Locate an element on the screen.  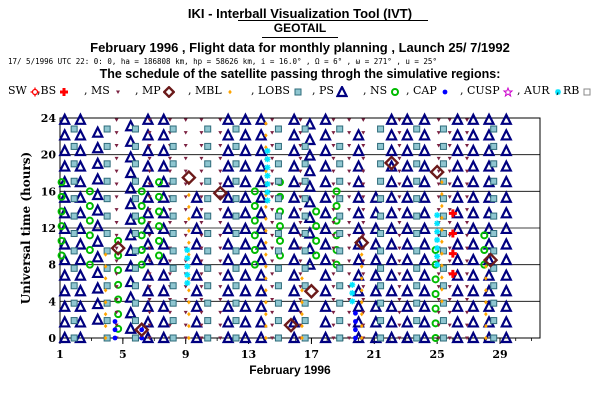
x-tick-label: 29 is located at coordinates (499, 354).